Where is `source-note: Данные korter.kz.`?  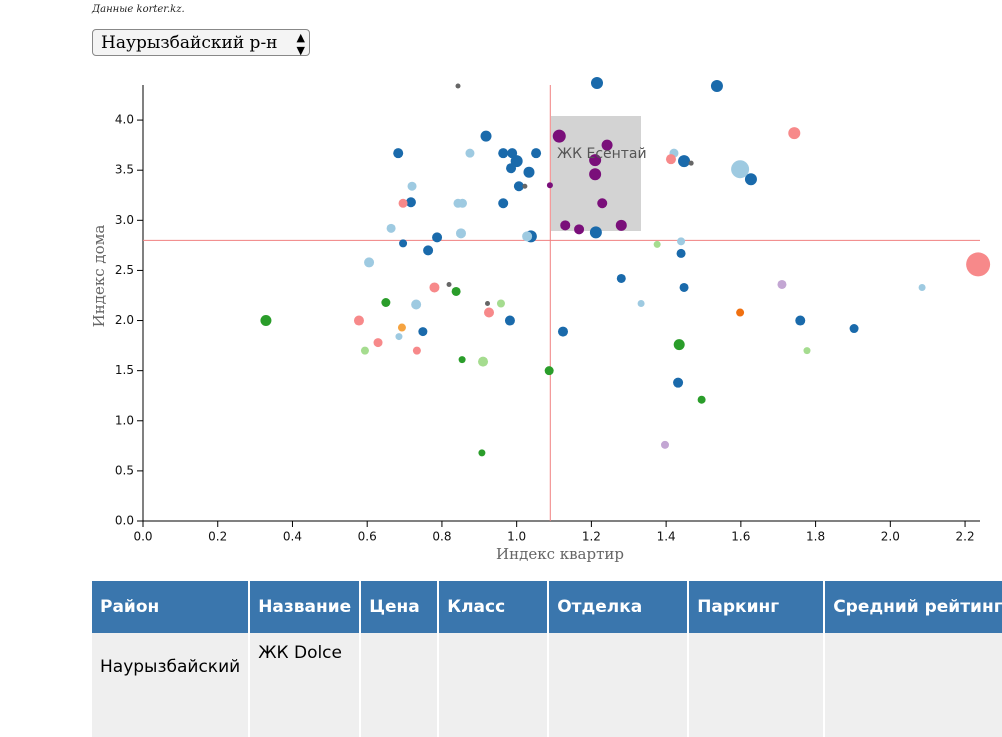 source-note: Данные korter.kz. is located at coordinates (138, 9).